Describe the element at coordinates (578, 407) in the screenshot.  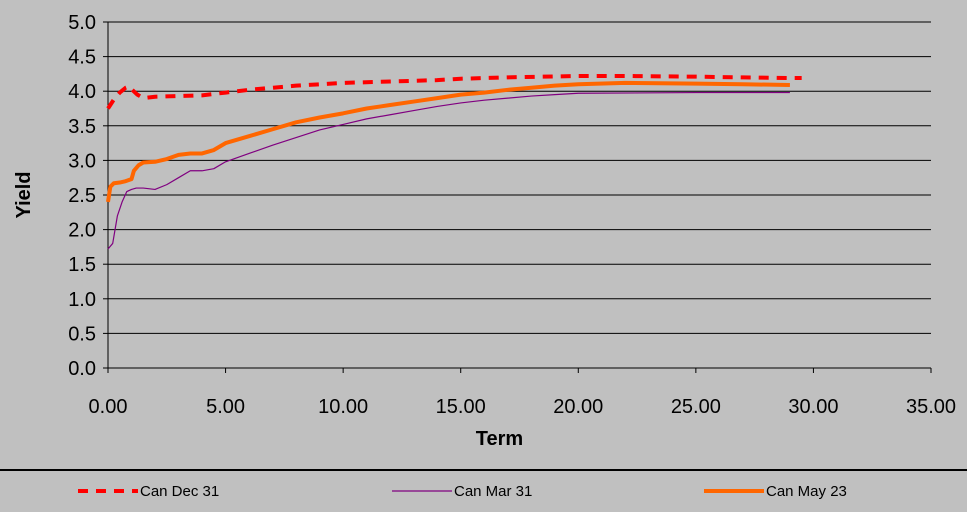
I see `x-tick-label-4: 20.00` at that location.